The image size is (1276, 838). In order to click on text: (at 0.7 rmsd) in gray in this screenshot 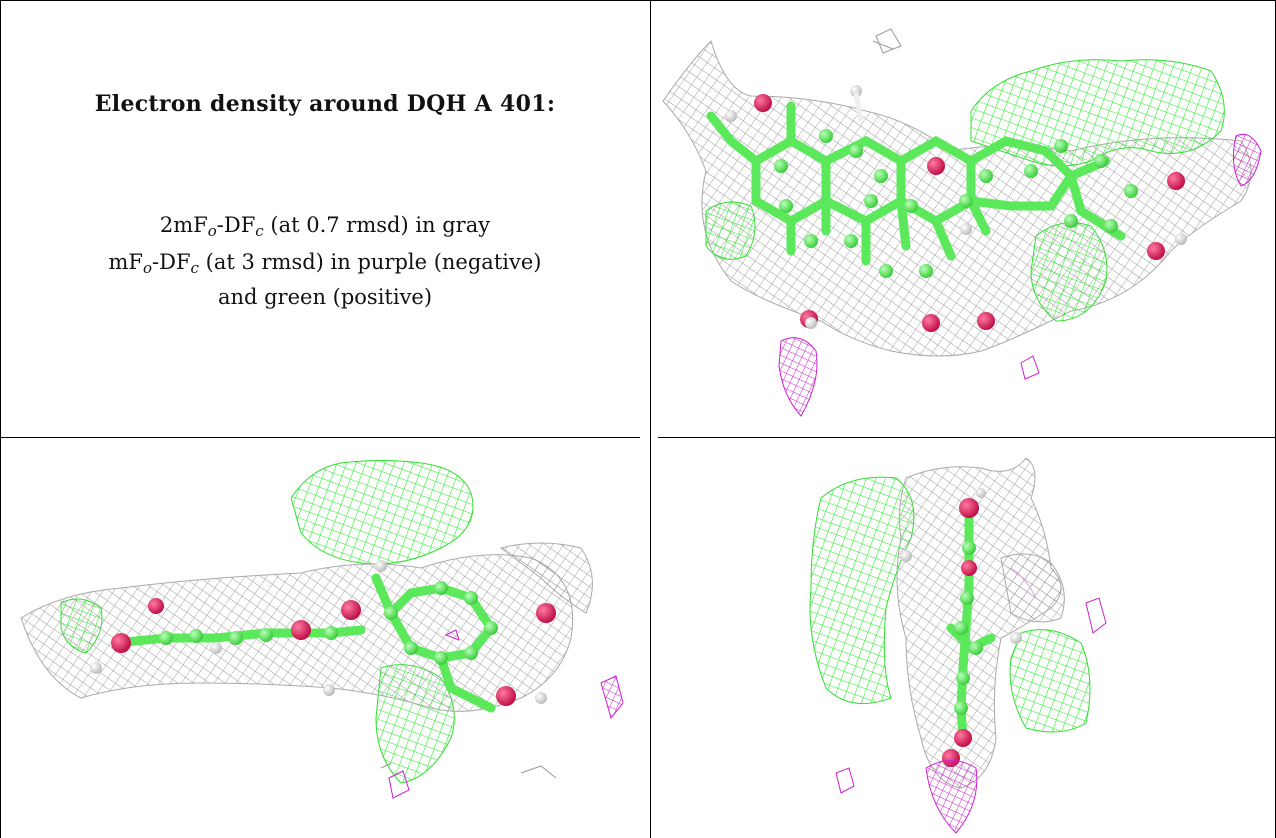, I will do `click(377, 225)`.